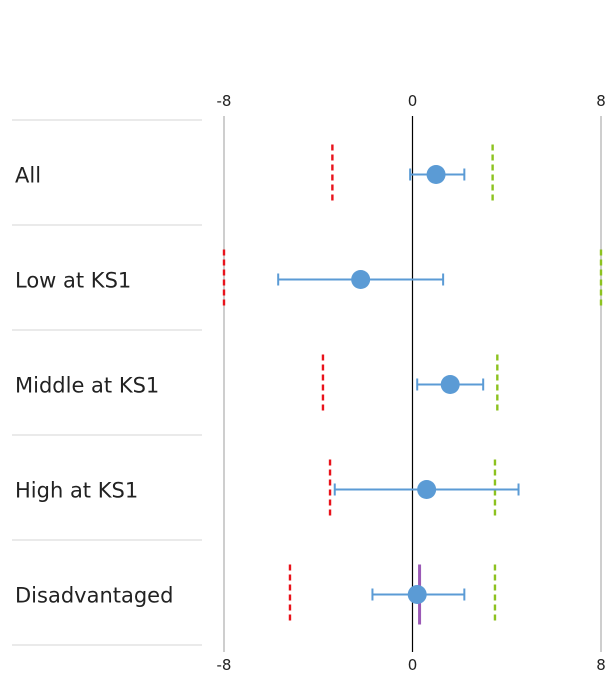 The height and width of the screenshot is (684, 607). What do you see at coordinates (76, 491) in the screenshot?
I see `row-label: High at KS1` at bounding box center [76, 491].